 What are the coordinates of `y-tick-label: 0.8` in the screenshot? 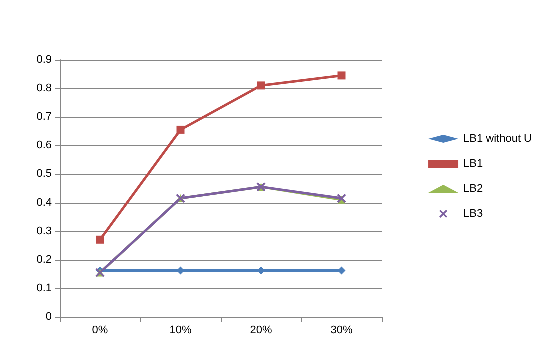 It's located at (44, 88).